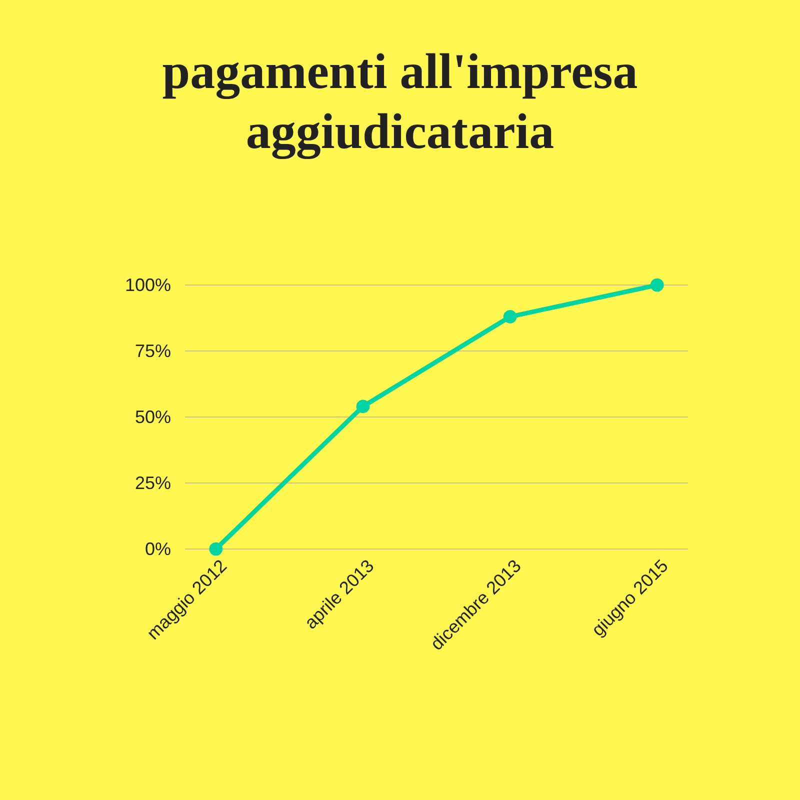  I want to click on y-tick-label: 25%, so click(152, 482).